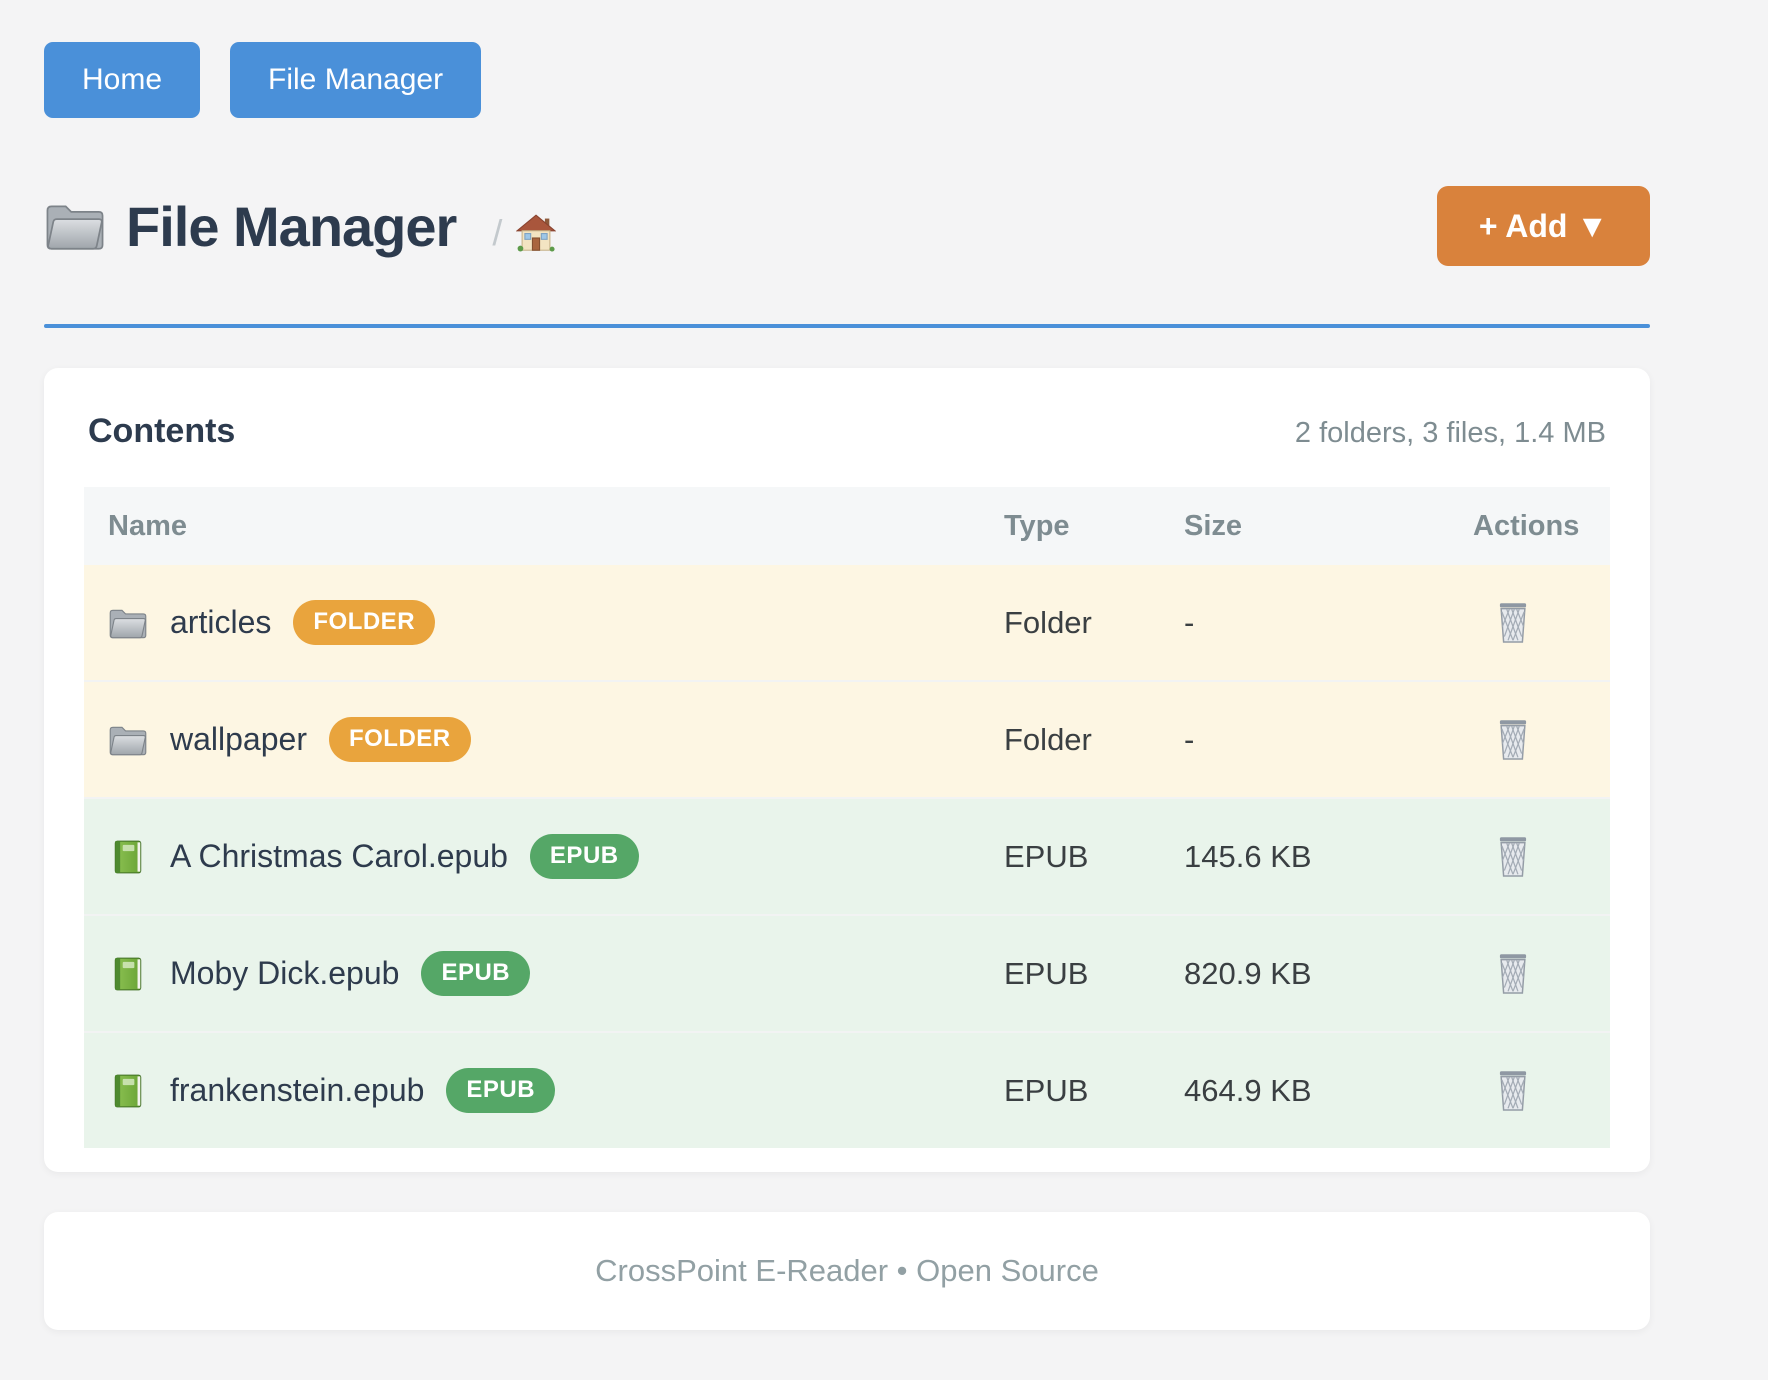  I want to click on top-nav: Home File Manager, so click(847, 59).